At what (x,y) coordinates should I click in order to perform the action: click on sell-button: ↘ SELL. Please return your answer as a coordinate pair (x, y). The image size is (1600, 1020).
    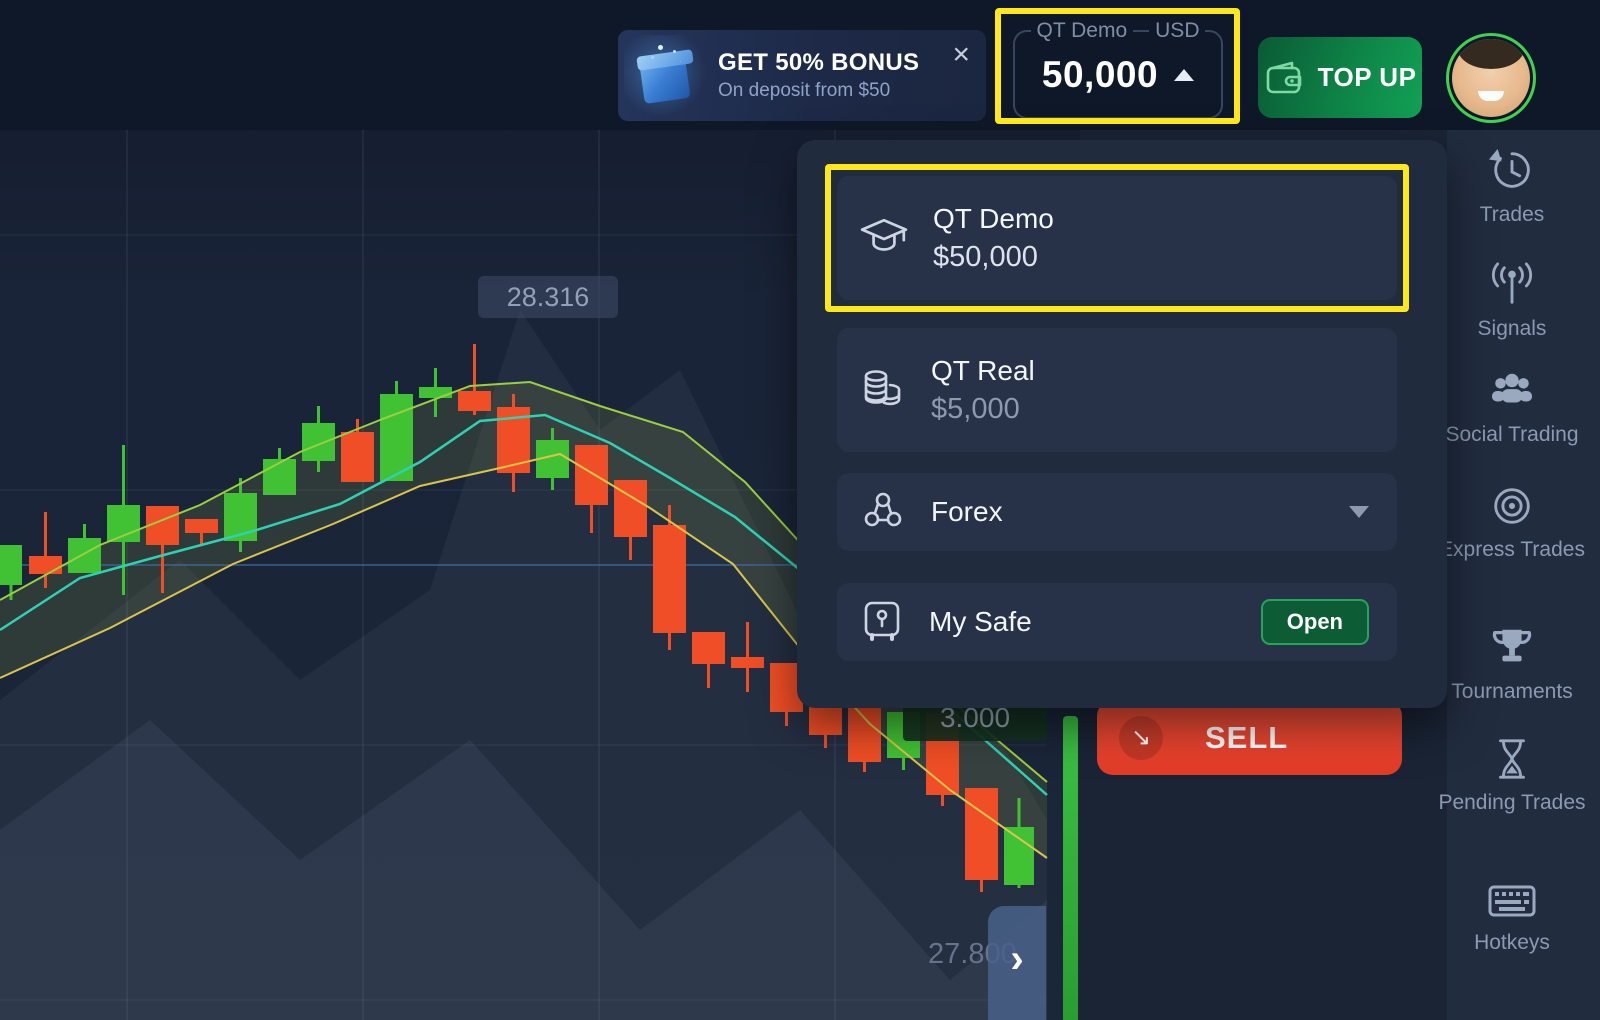
    Looking at the image, I should click on (1249, 737).